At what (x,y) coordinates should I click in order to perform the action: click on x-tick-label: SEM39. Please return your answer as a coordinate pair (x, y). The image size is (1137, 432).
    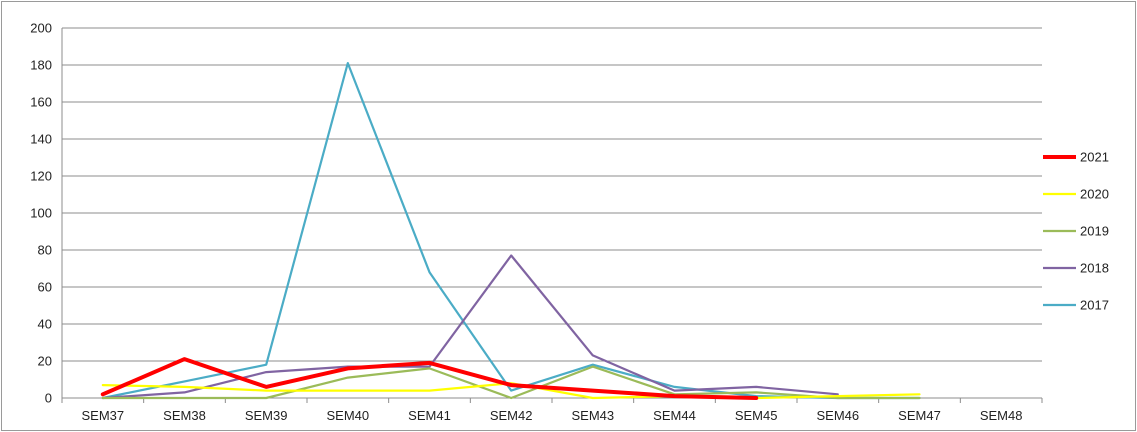
    Looking at the image, I should click on (266, 415).